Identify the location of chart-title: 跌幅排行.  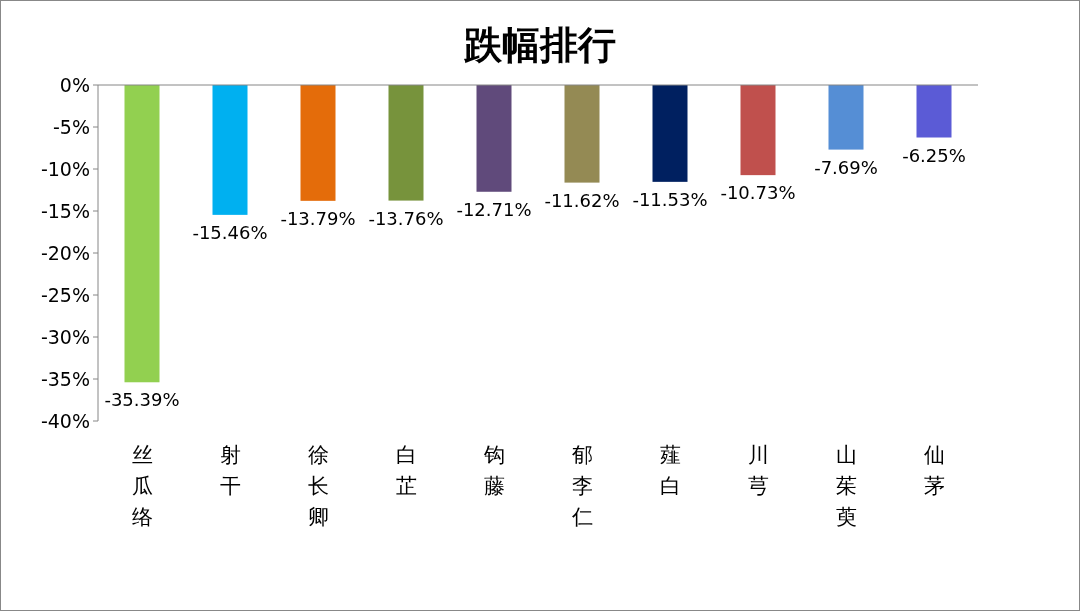
(539, 45).